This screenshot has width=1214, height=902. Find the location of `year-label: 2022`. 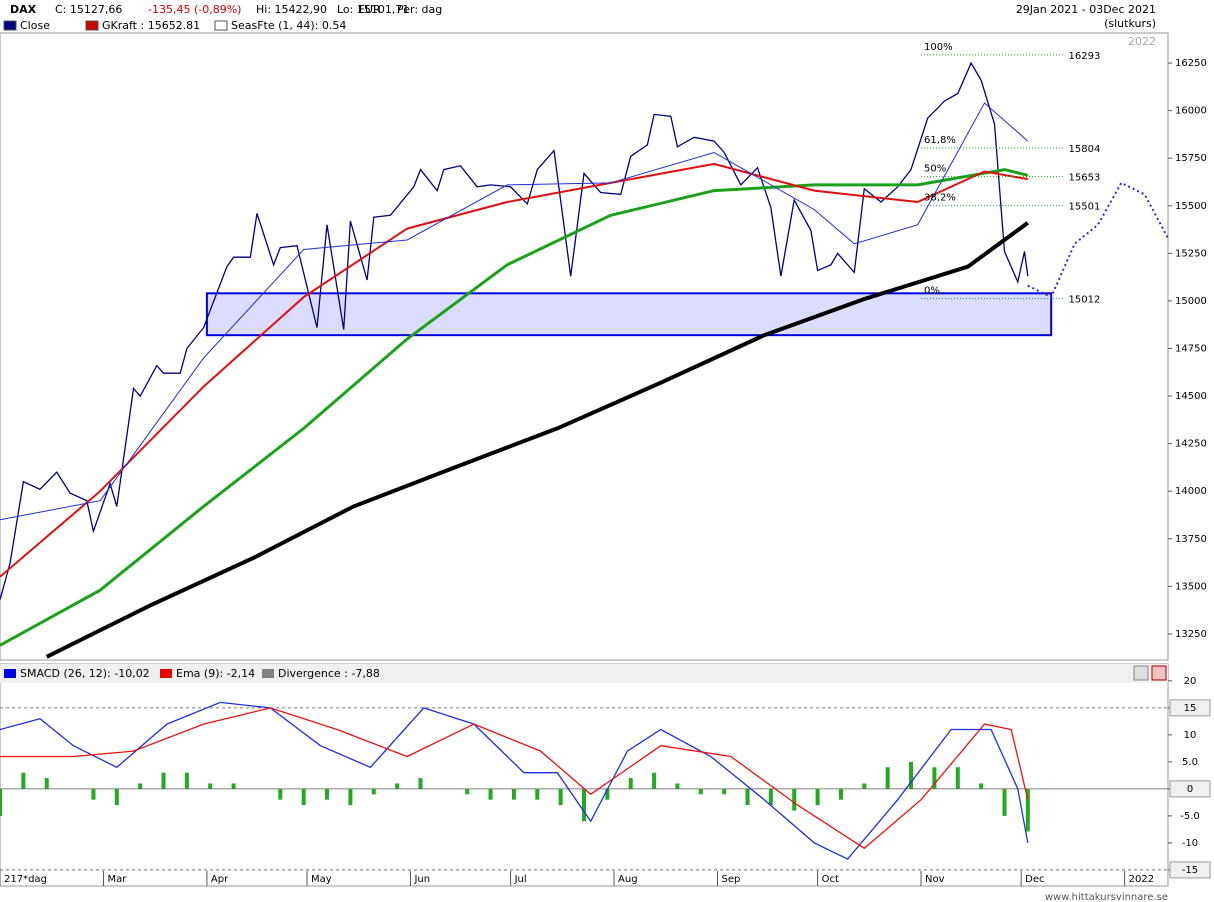

year-label: 2022 is located at coordinates (1142, 41).